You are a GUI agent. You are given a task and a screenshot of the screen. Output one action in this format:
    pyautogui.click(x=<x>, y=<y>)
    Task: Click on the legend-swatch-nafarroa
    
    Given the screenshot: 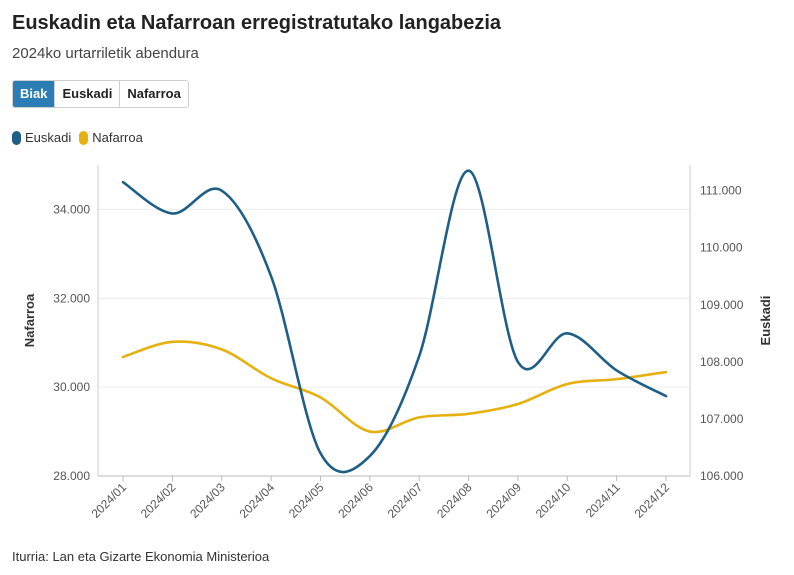 What is the action you would take?
    pyautogui.click(x=84, y=137)
    